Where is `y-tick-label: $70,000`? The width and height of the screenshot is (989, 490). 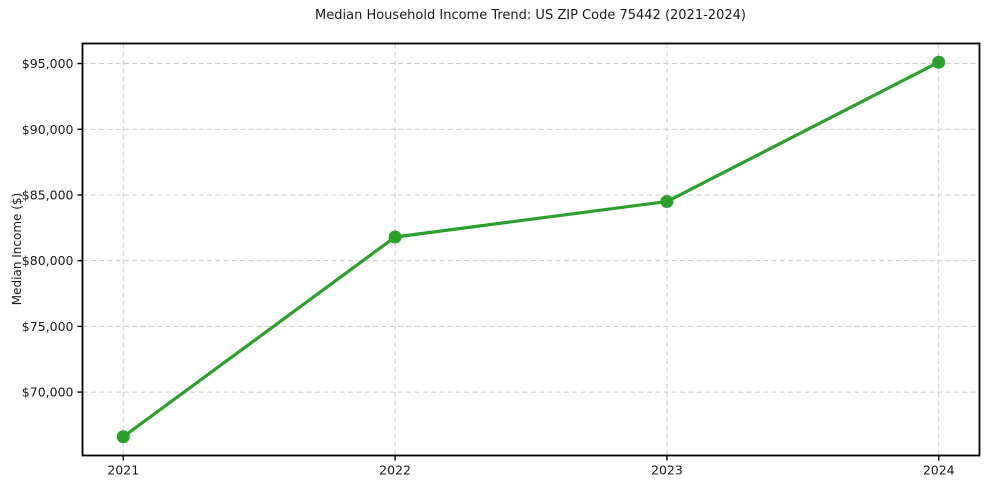
y-tick-label: $70,000 is located at coordinates (48, 392).